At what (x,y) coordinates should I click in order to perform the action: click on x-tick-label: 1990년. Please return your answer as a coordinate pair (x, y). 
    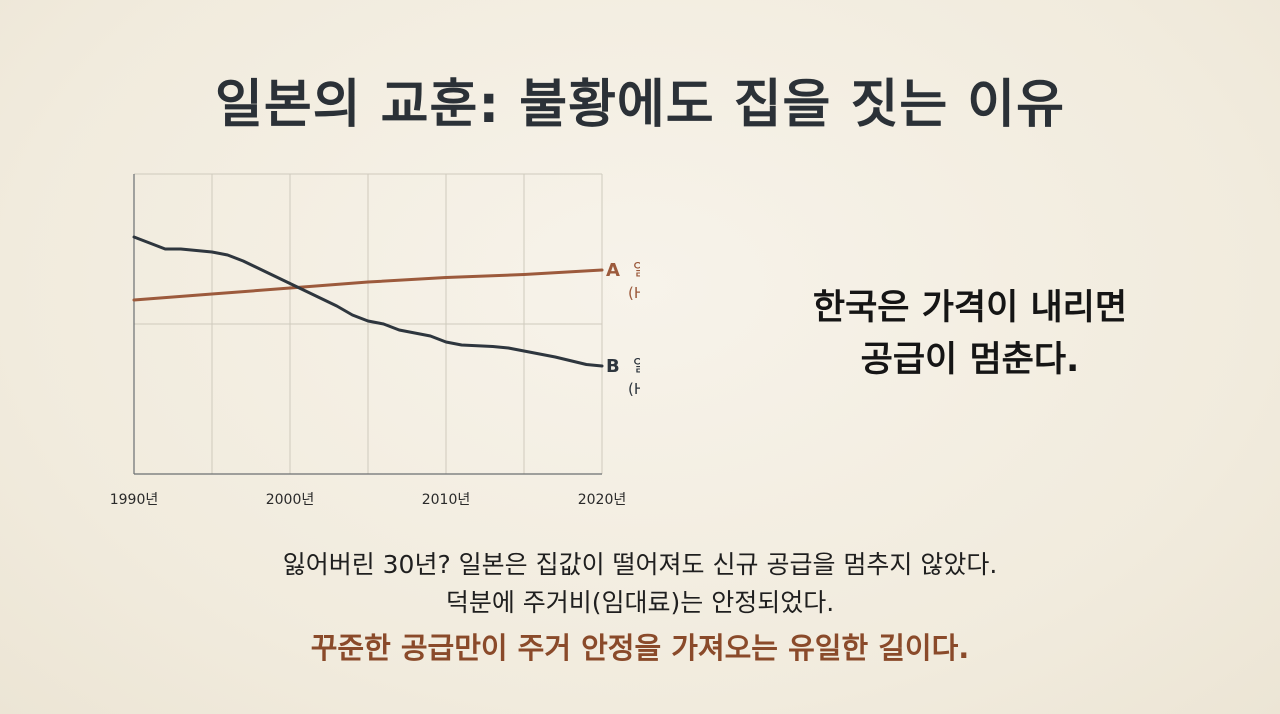
    Looking at the image, I should click on (134, 500).